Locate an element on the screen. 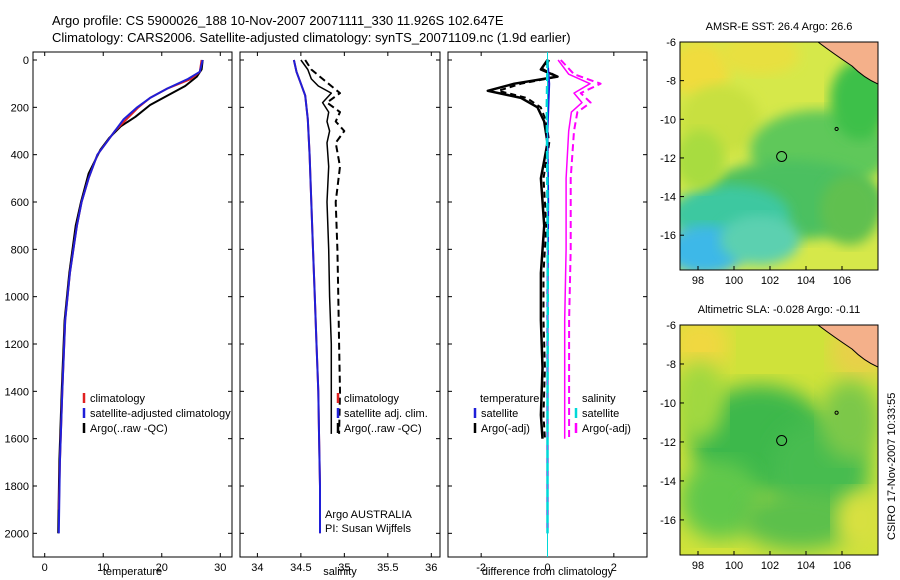 This screenshot has height=580, width=900. y-tick-label: 800 is located at coordinates (20, 250).